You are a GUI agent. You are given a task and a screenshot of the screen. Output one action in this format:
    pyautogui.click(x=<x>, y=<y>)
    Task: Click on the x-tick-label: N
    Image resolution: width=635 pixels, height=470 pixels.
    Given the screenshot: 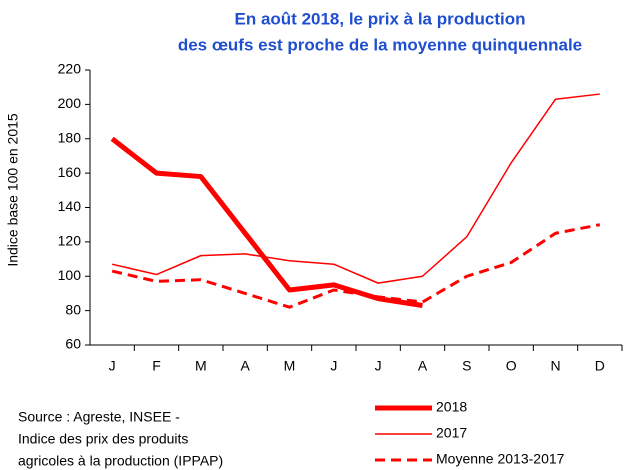 What is the action you would take?
    pyautogui.click(x=555, y=366)
    